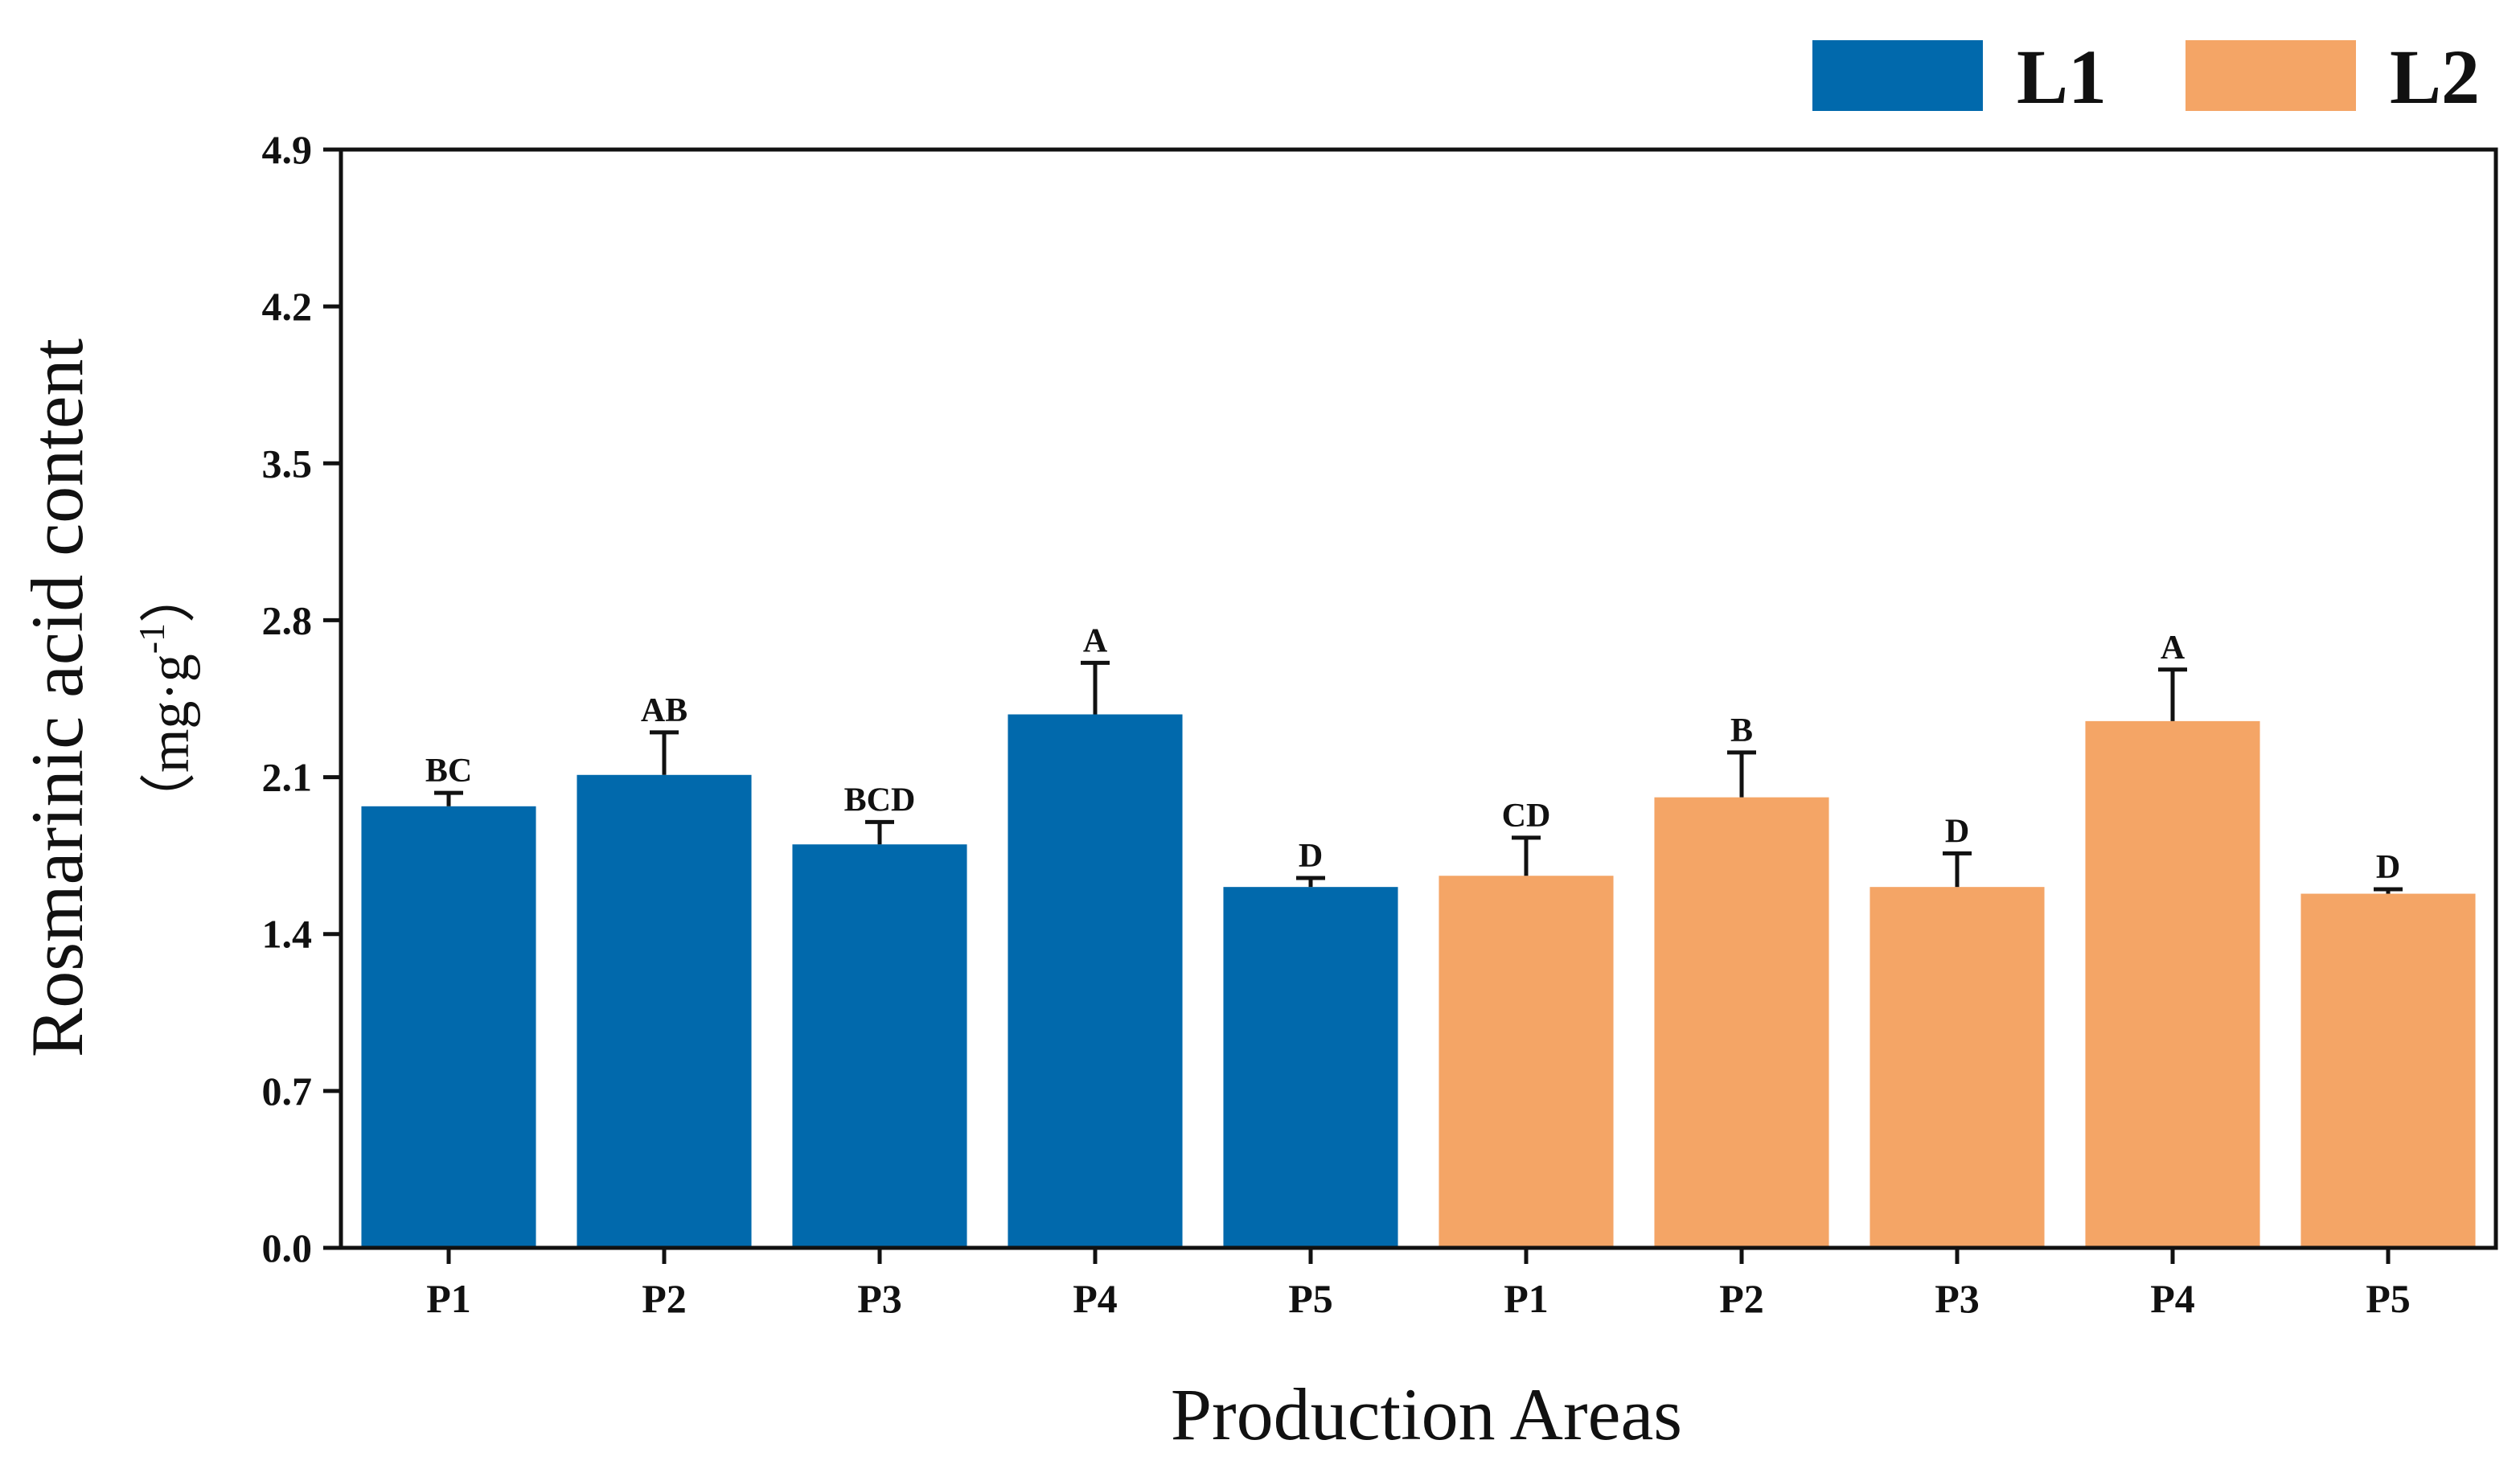 The width and height of the screenshot is (2520, 1477). Describe the element at coordinates (2388, 1070) in the screenshot. I see `bar-l2-p5` at that location.